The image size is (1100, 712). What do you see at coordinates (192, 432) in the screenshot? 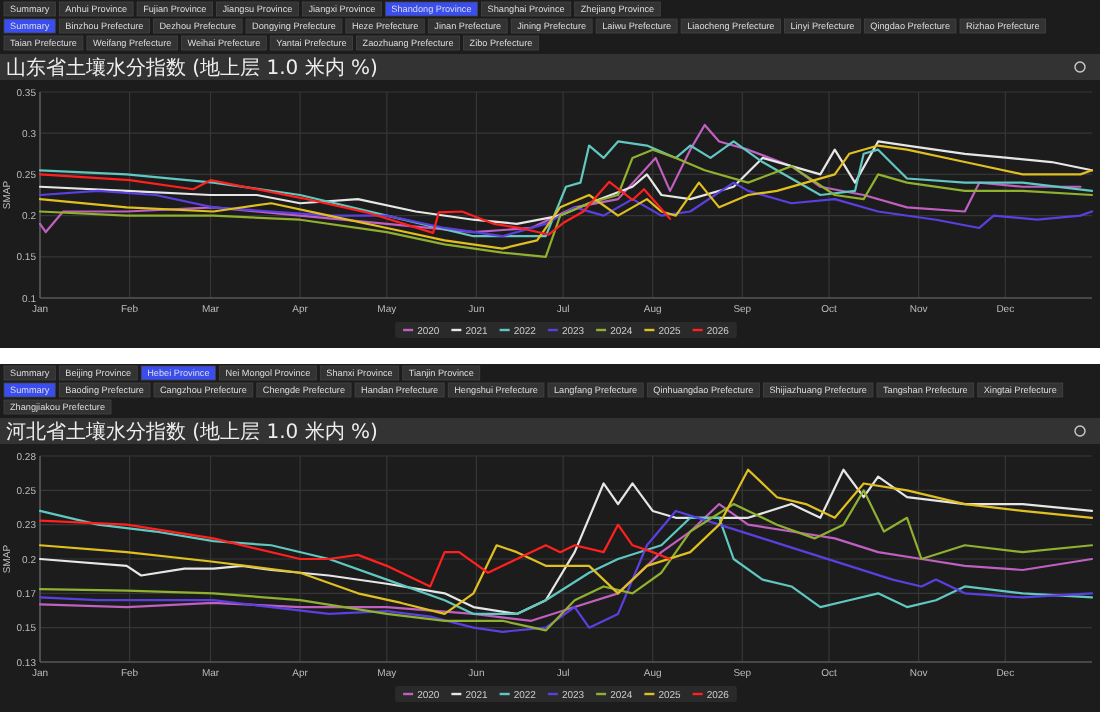
I see `chart-title: 河北省土壤水分指数 (地上层 1.0 米内 %)` at bounding box center [192, 432].